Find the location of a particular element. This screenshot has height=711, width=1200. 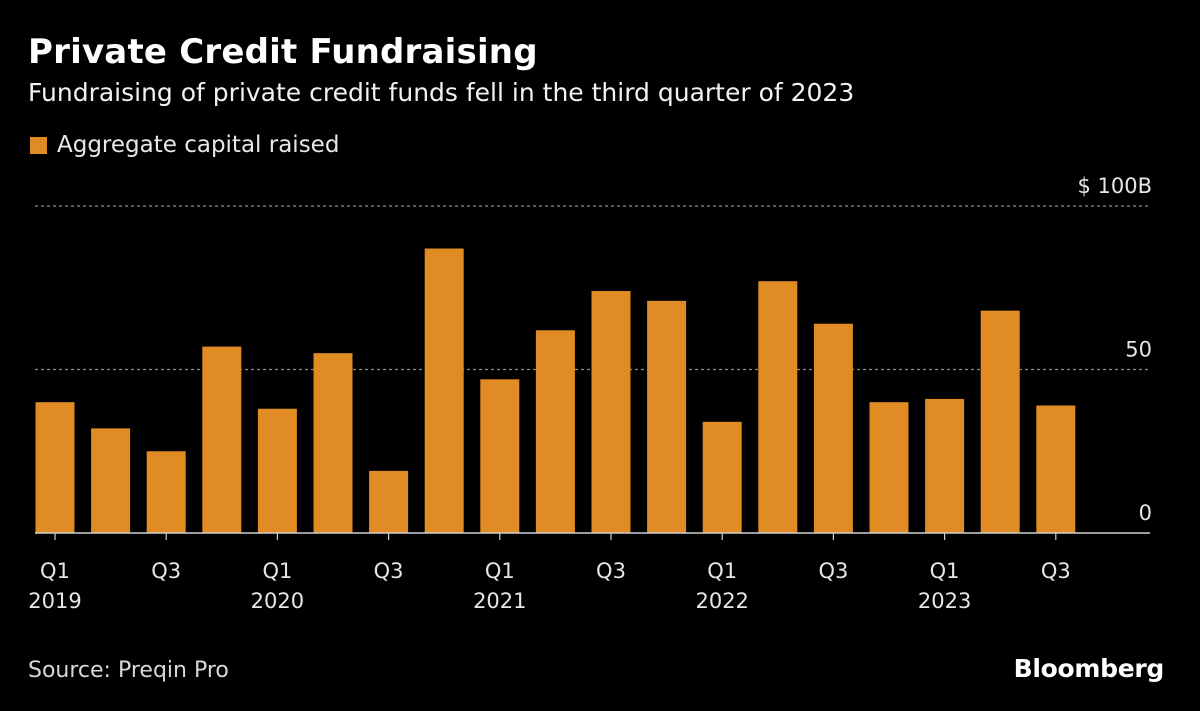

legend: Aggregate capital raised is located at coordinates (184, 145).